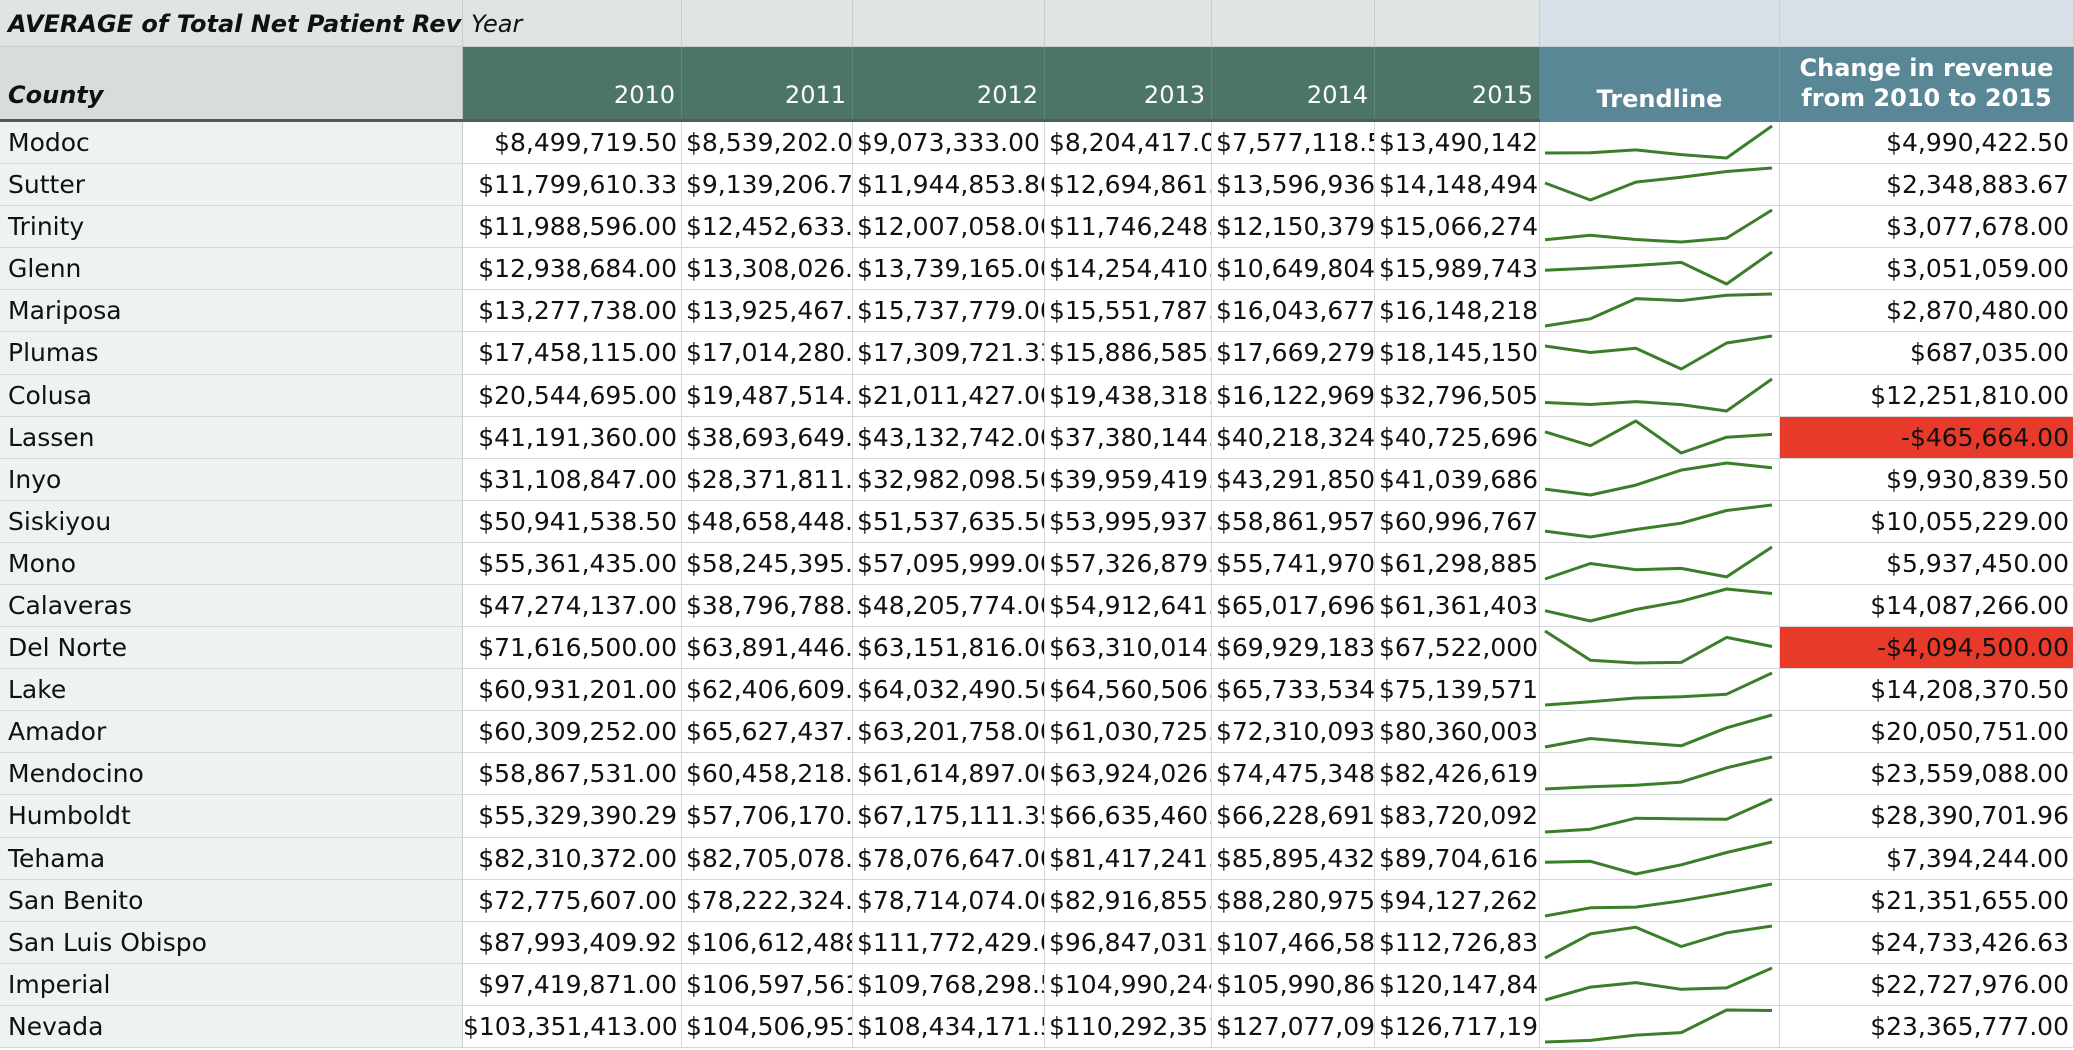  What do you see at coordinates (572, 648) in the screenshot?
I see `revenue-cell-2010: $71,616,500.00` at bounding box center [572, 648].